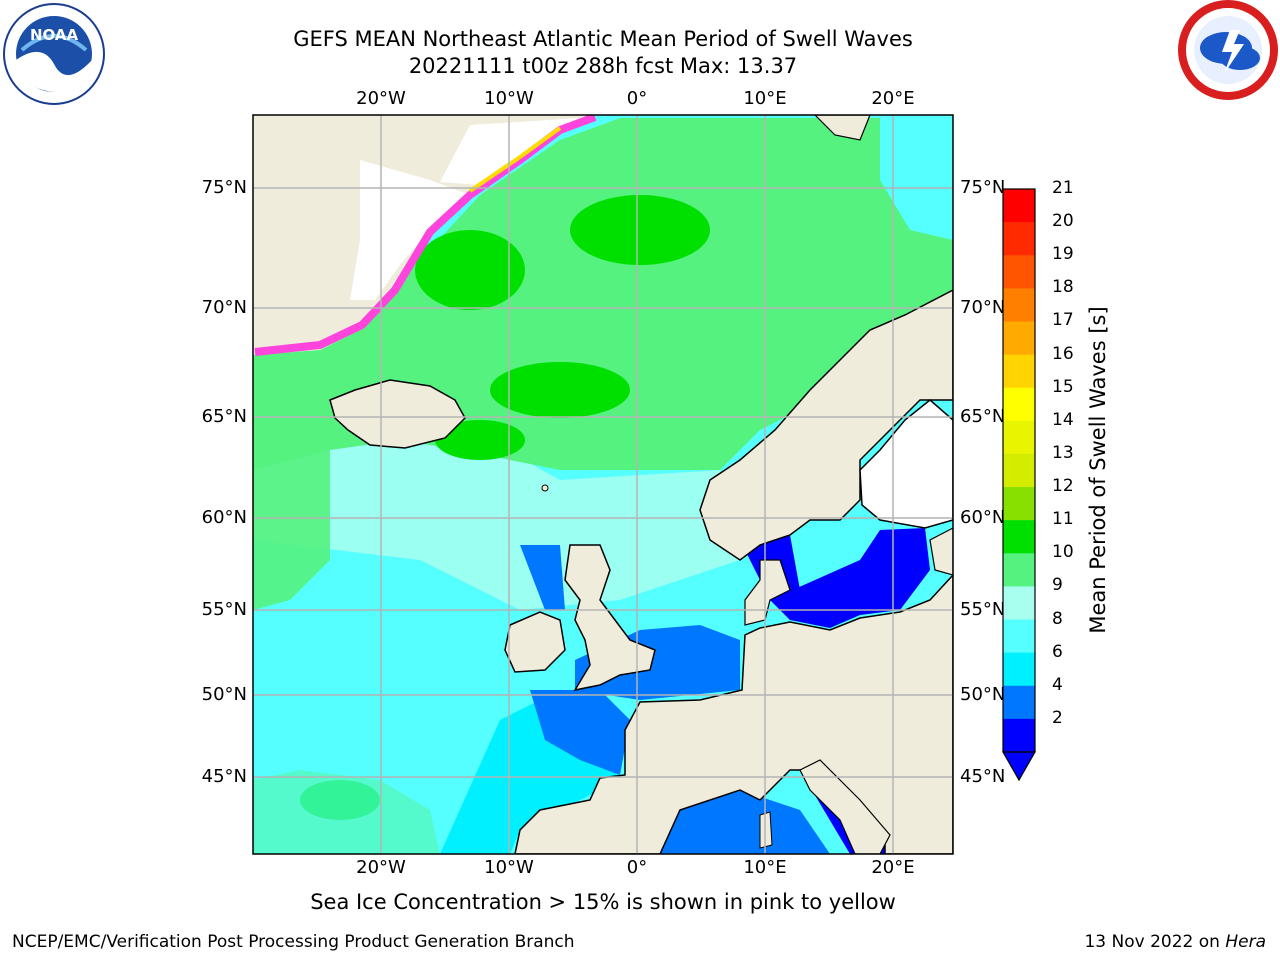  What do you see at coordinates (983, 187) in the screenshot?
I see `lat-tick-right: 75°N` at bounding box center [983, 187].